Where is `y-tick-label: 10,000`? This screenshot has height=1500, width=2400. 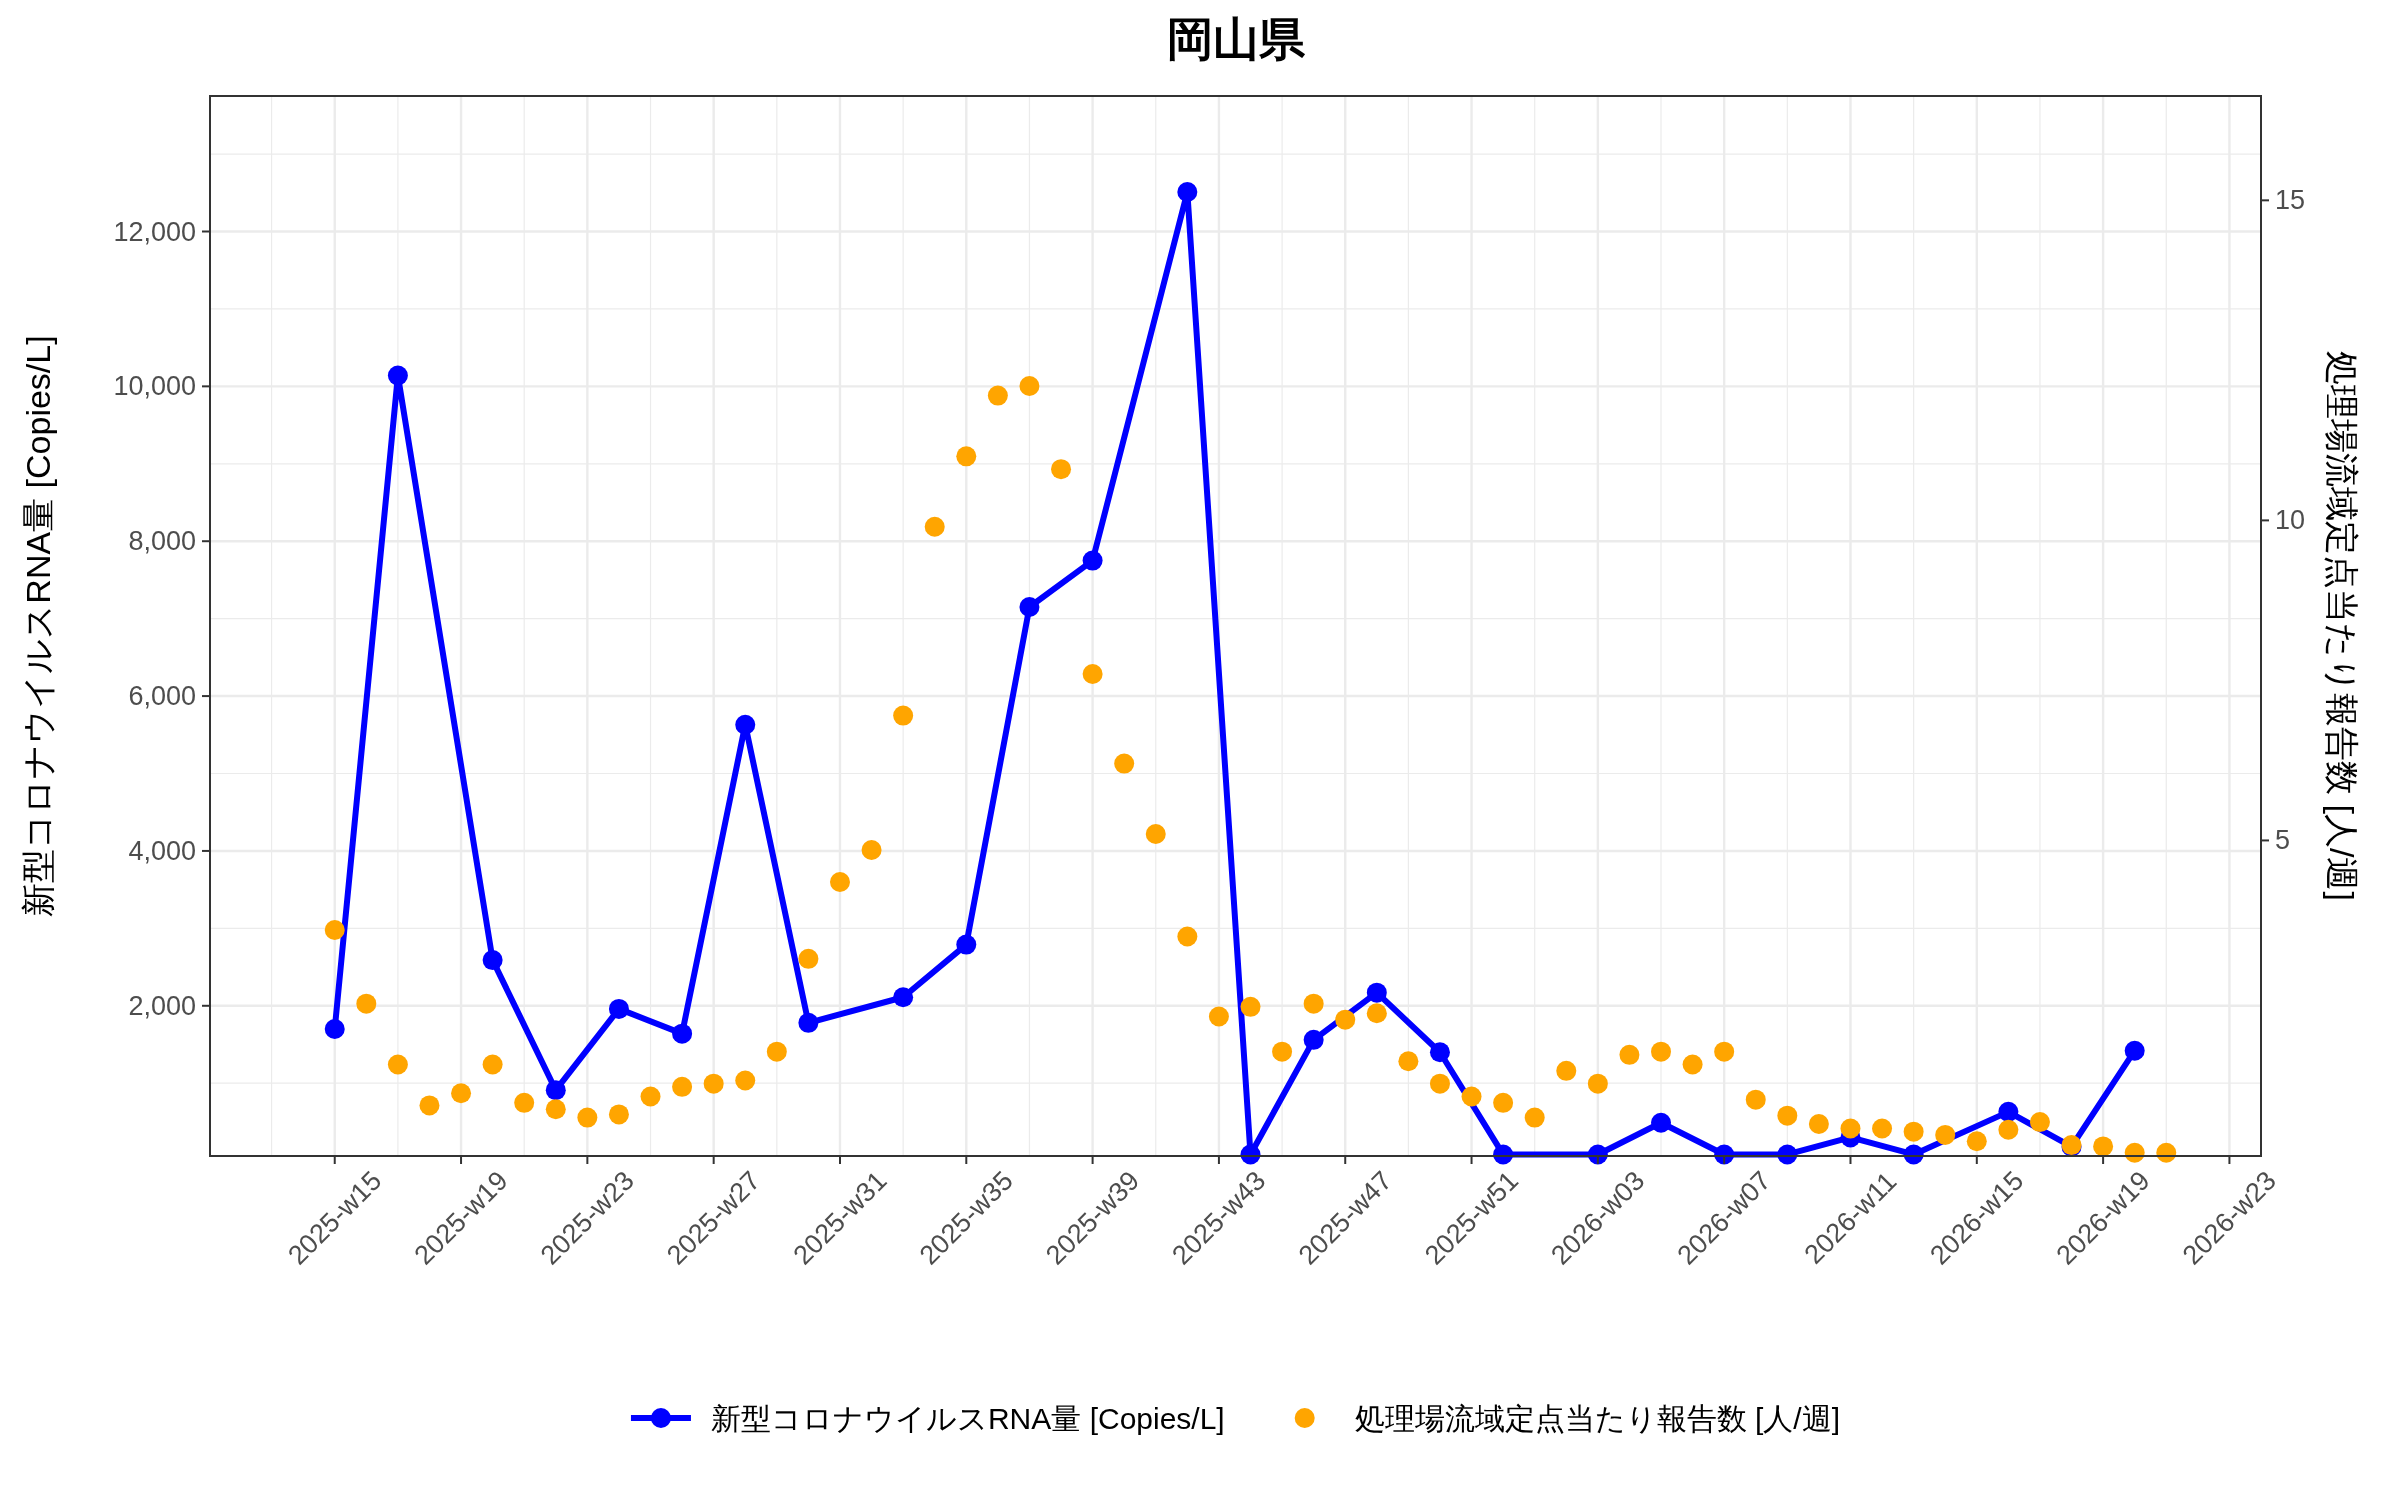
y-tick-label: 10,000 is located at coordinates (154, 386).